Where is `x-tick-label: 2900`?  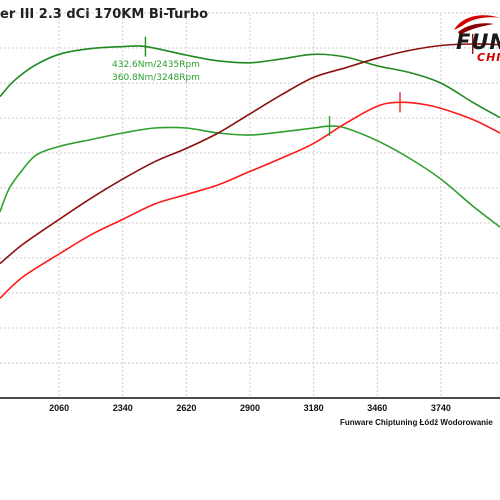 x-tick-label: 2900 is located at coordinates (250, 408).